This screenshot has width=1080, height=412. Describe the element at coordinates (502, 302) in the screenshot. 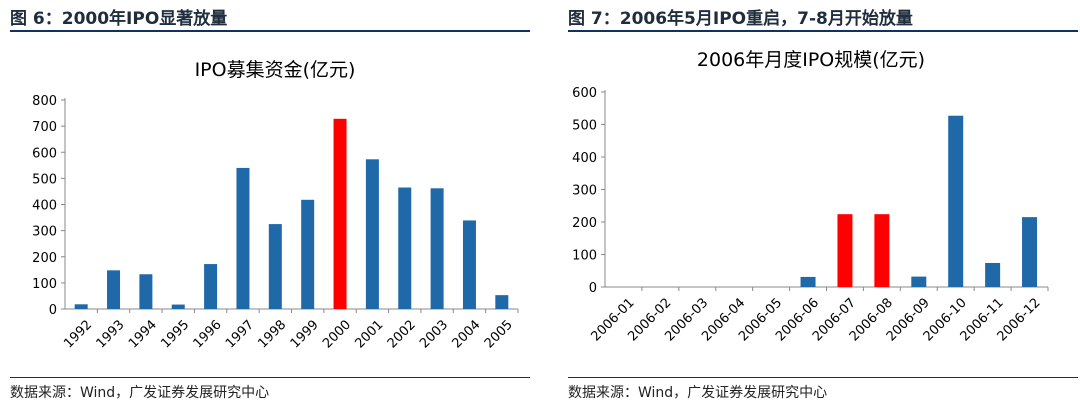

I see `fig6-bar-2005` at that location.